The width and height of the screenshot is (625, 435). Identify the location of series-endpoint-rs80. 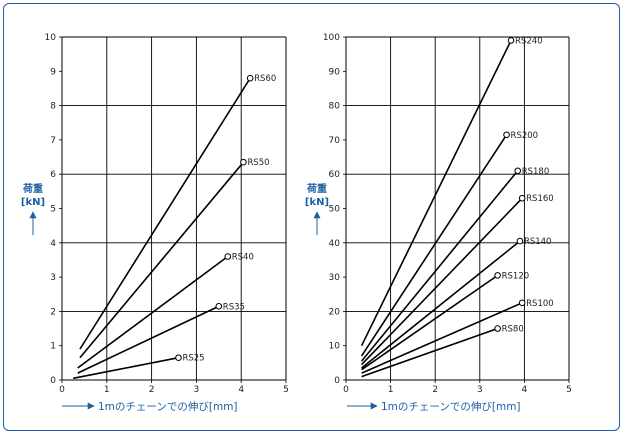
(497, 328).